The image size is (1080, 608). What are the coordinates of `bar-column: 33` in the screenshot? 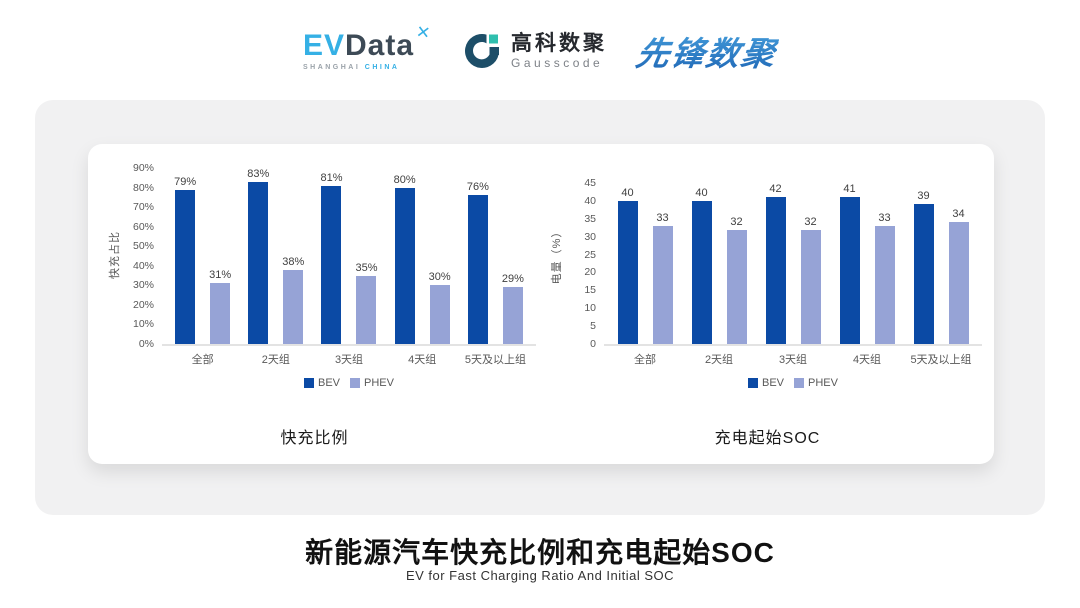 It's located at (884, 263).